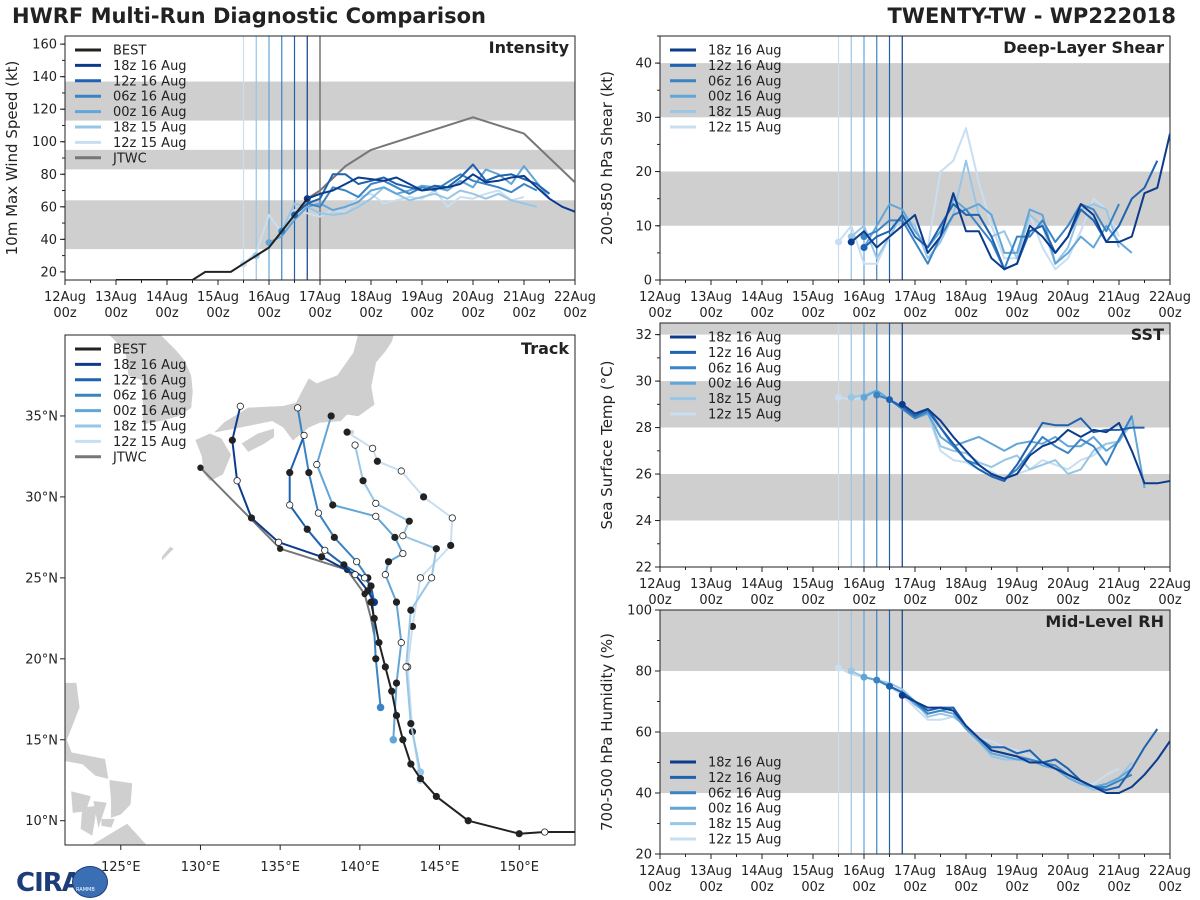  I want to click on y-tick-label: 40, so click(48, 240).